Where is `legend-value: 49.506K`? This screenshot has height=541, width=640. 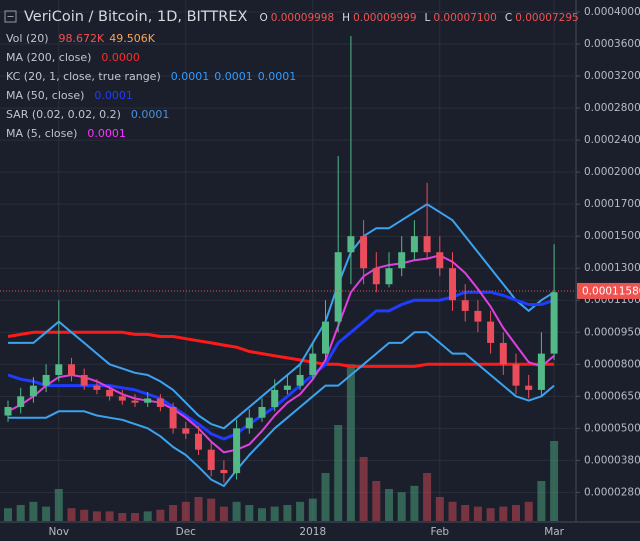 legend-value: 49.506K is located at coordinates (132, 38).